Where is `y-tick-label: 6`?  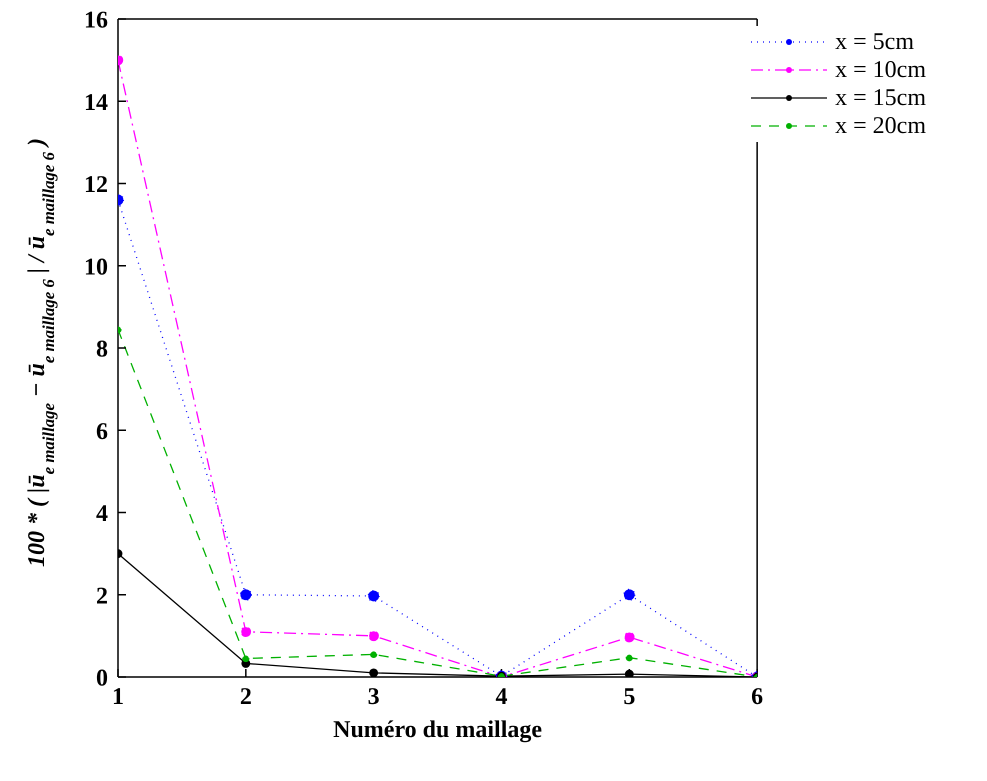 y-tick-label: 6 is located at coordinates (102, 431).